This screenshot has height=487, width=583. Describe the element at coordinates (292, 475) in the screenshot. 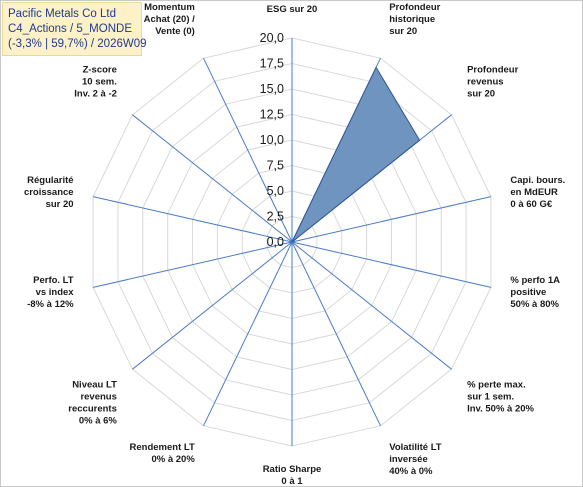

I see `axis-label: Ratio Sharpe 0 à 1` at that location.